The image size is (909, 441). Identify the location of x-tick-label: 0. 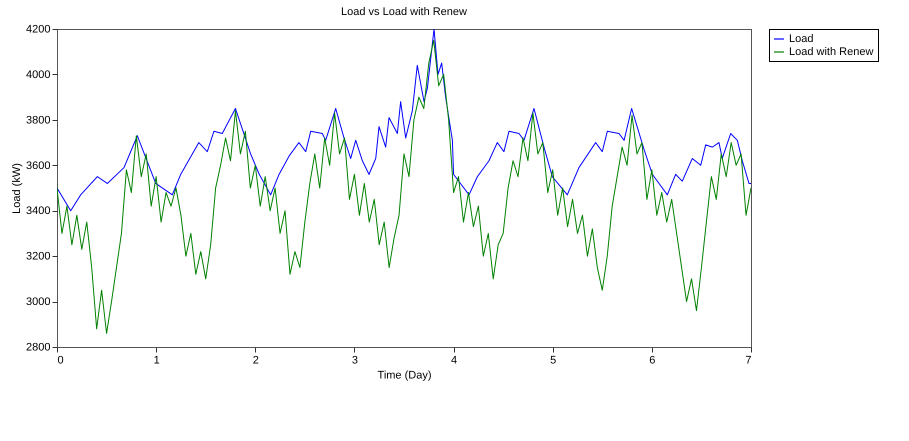
(61, 360).